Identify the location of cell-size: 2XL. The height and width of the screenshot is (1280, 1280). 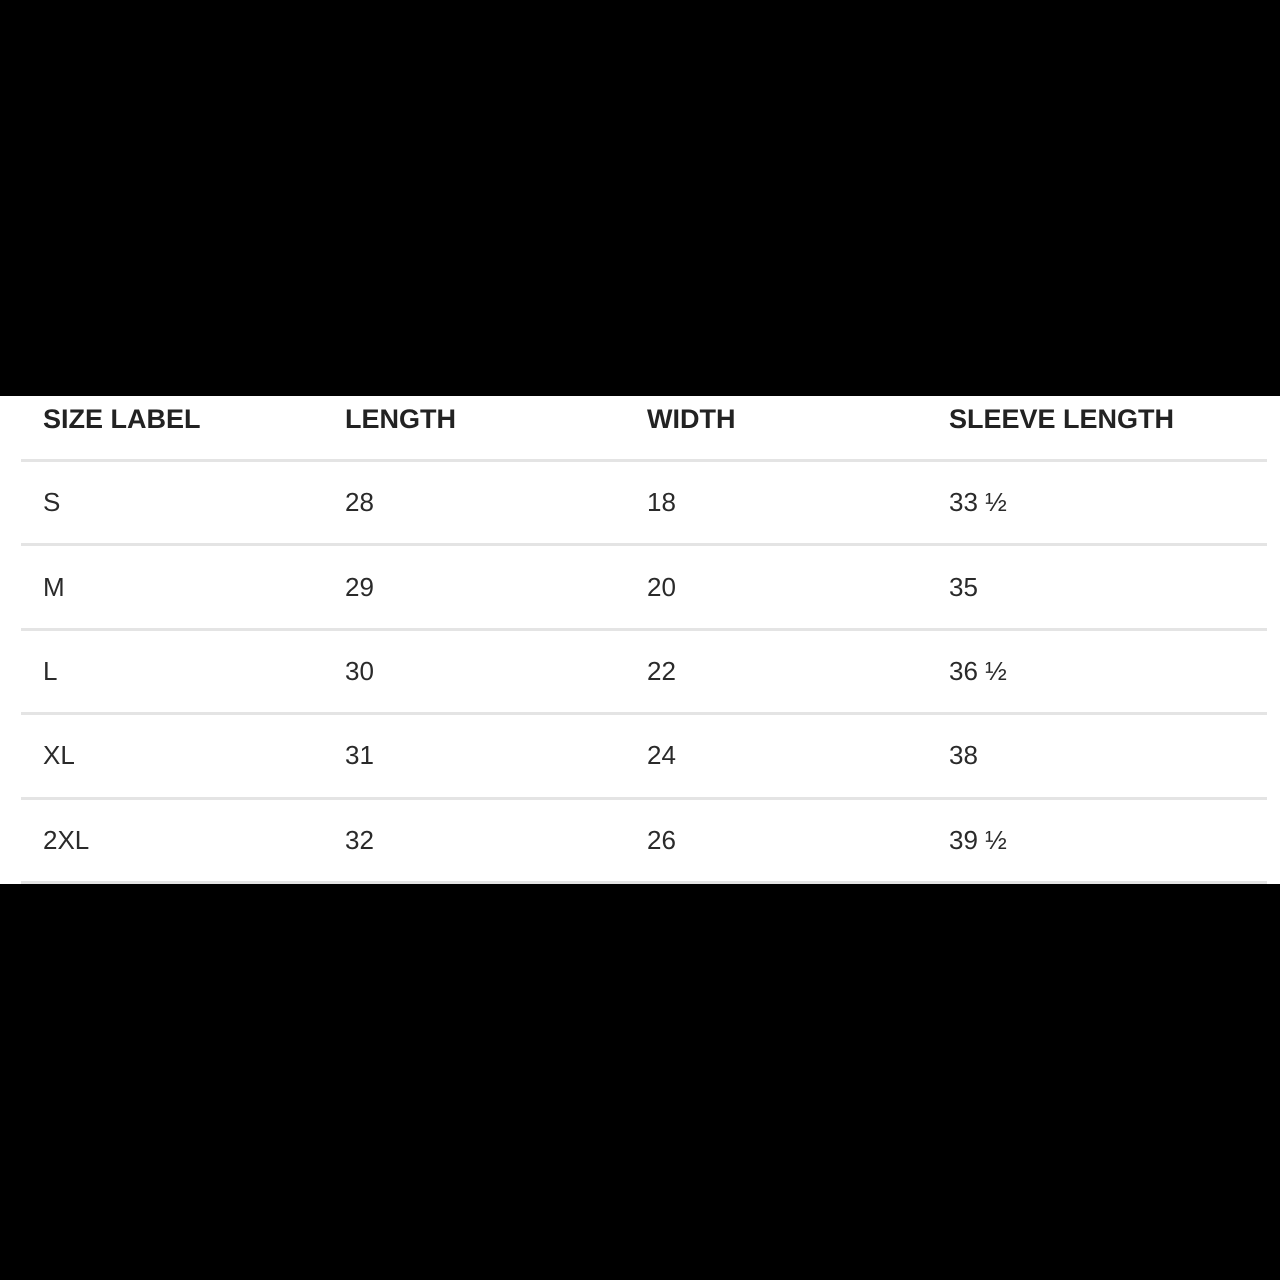
(66, 839).